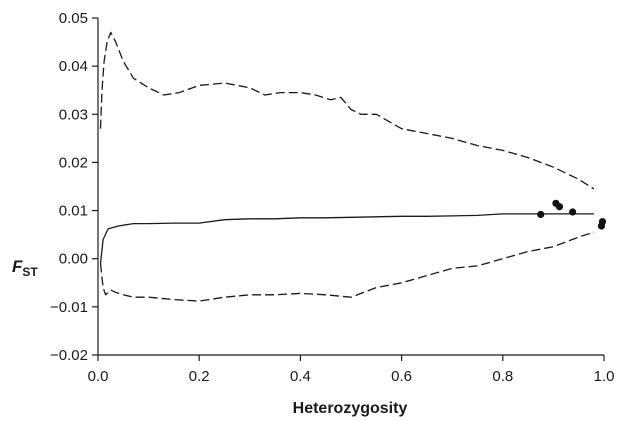  What do you see at coordinates (604, 376) in the screenshot?
I see `x-tick-label: 1.0` at bounding box center [604, 376].